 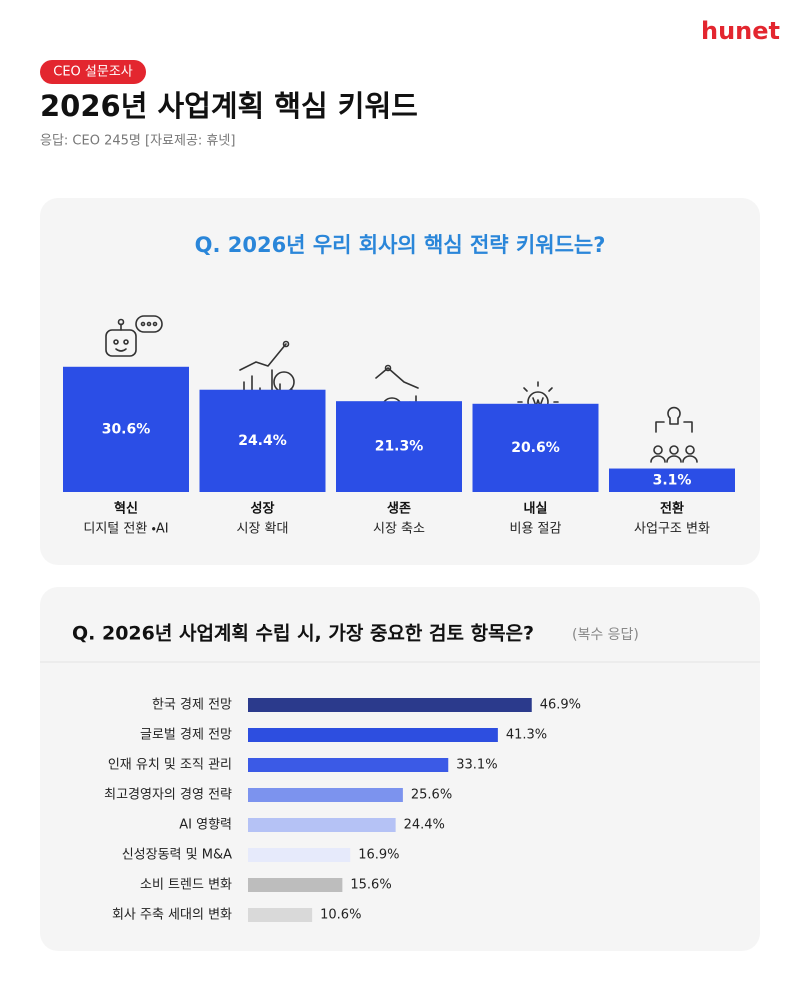 I want to click on title: 2026년 사업계획 핵심 키워드, so click(x=229, y=106).